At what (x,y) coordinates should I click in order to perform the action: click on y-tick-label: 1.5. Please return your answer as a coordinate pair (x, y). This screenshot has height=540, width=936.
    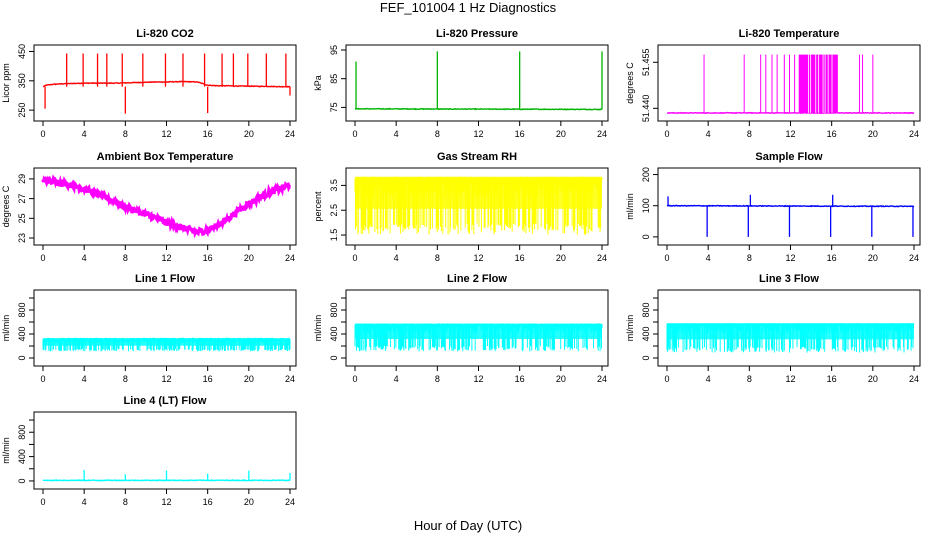
    Looking at the image, I should click on (334, 235).